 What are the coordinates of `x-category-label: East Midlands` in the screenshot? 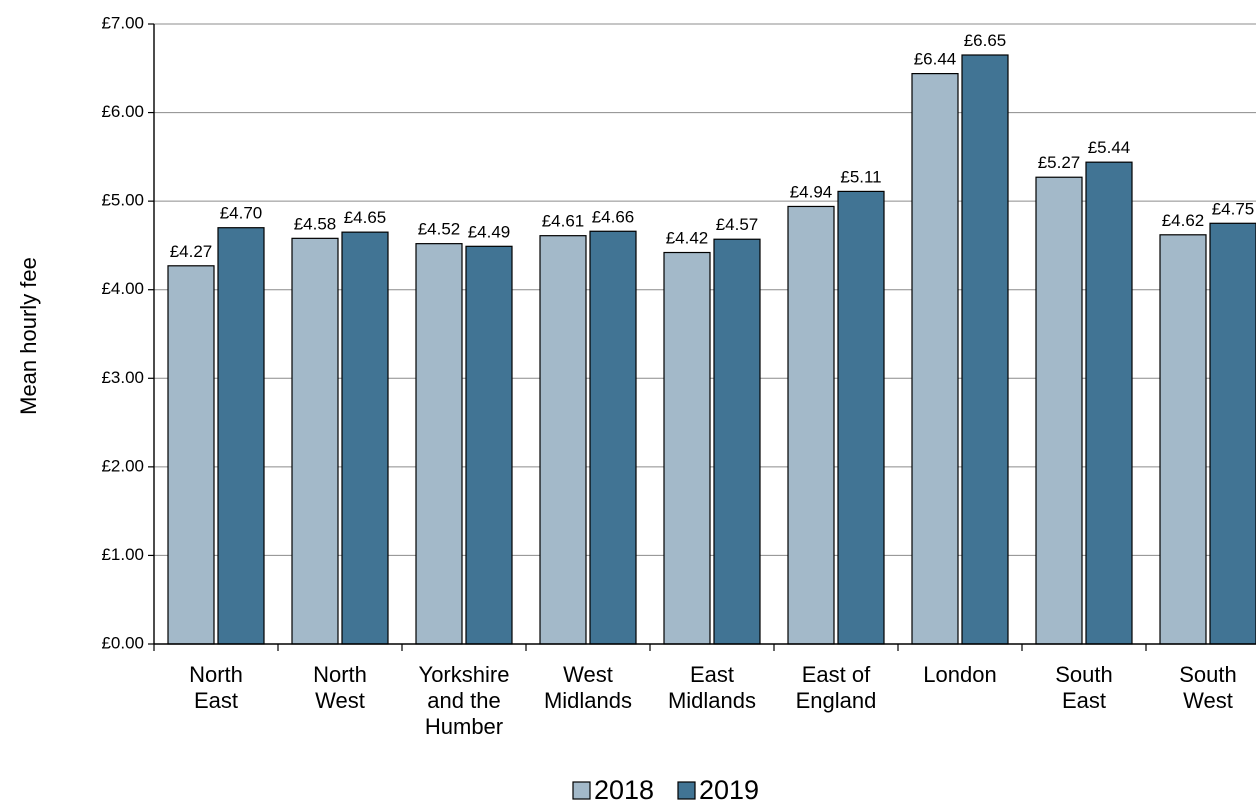 It's located at (712, 687).